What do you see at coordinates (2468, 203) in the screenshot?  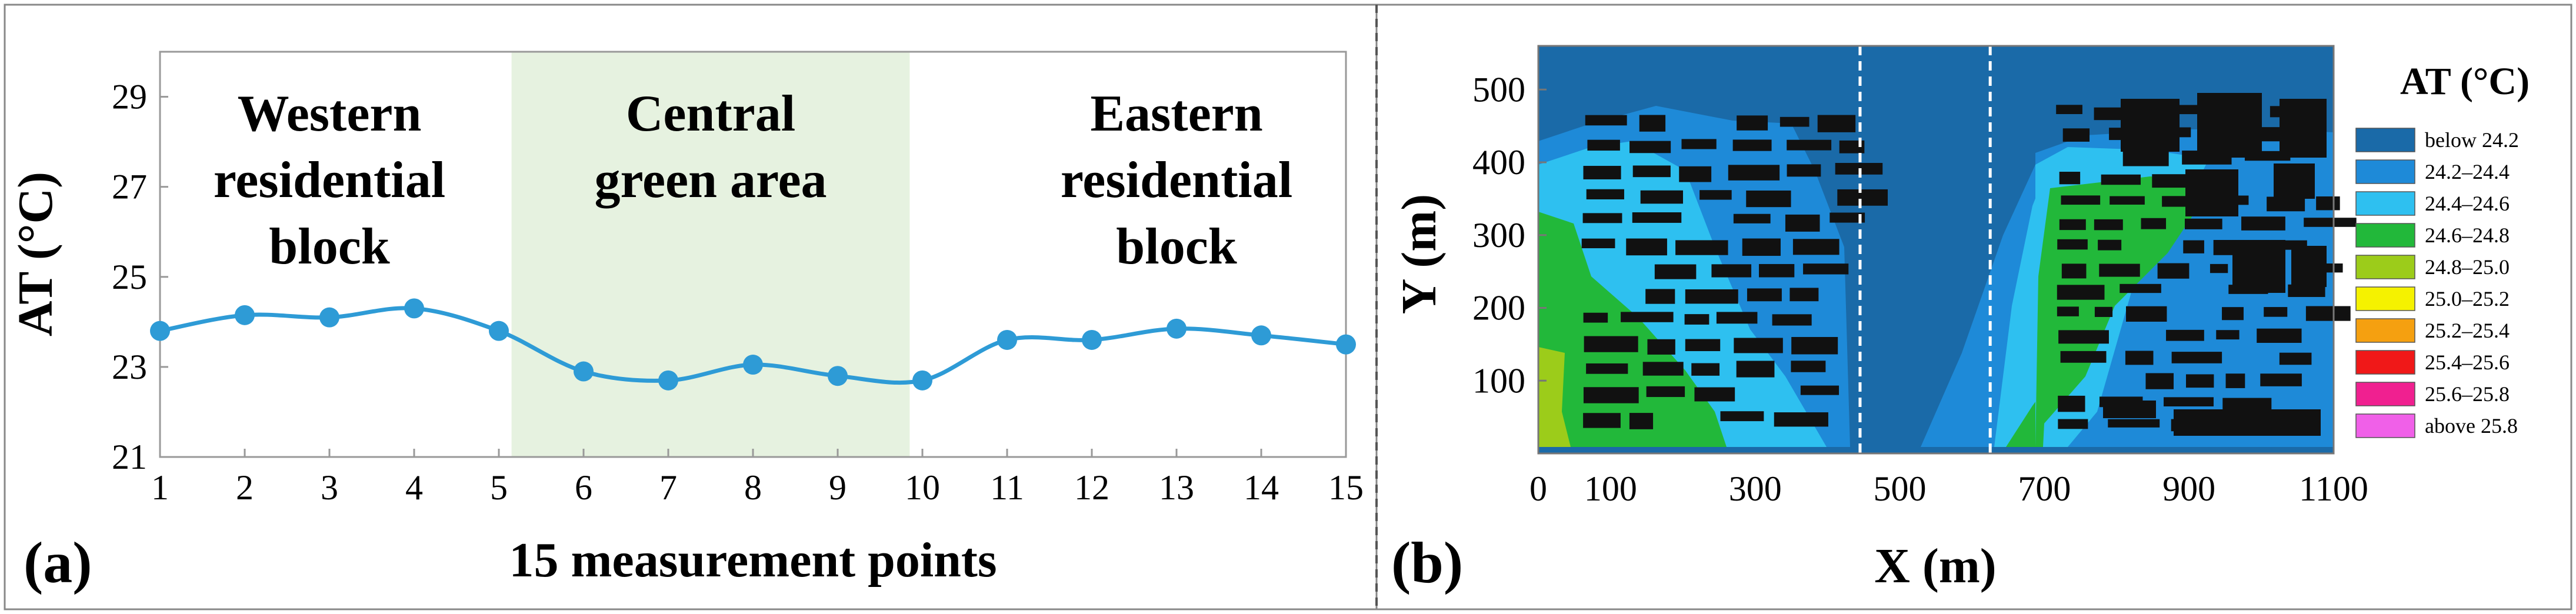 I see `legend-label: 24.4–24.6` at bounding box center [2468, 203].